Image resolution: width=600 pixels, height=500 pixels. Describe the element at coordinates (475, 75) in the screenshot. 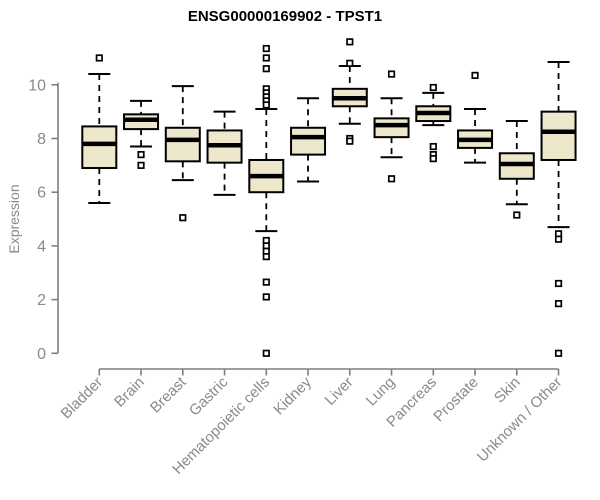

I see `outlier-point-prostate` at that location.